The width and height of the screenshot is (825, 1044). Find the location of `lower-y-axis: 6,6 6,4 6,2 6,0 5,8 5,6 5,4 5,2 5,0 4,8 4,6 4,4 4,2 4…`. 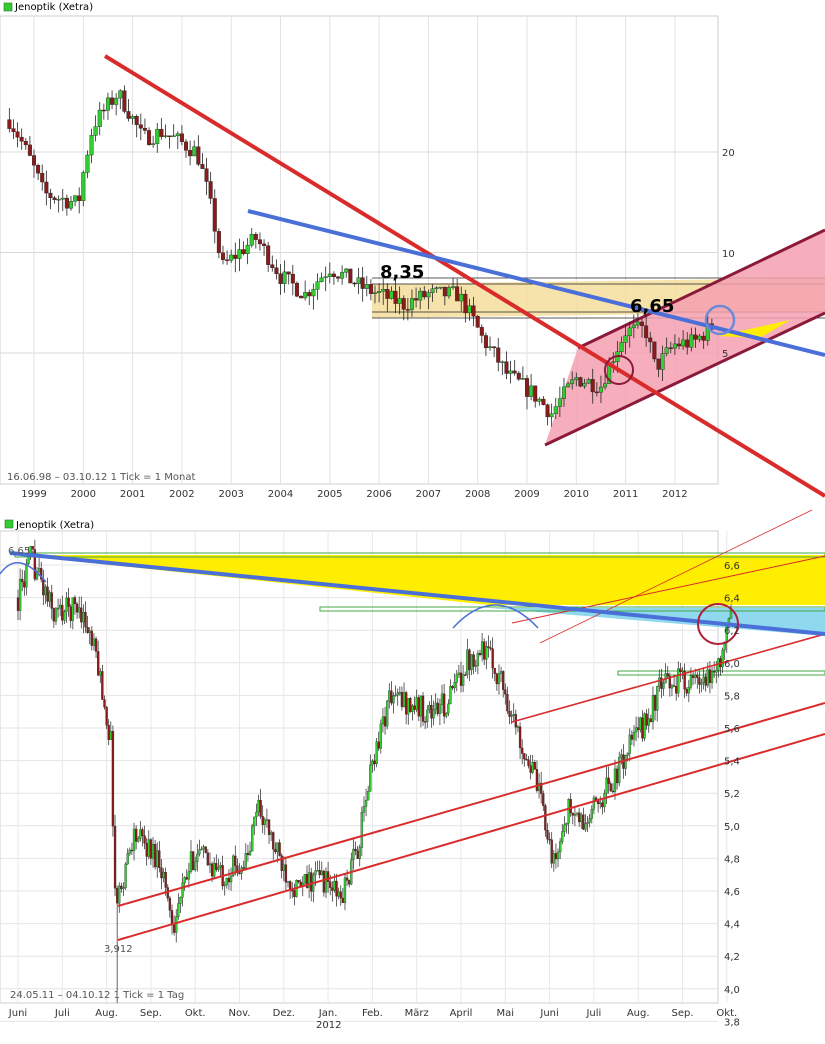

lower-y-axis: 6,6 6,4 6,2 6,0 5,8 5,6 5,4 5,2 5,0 4,8 4,6 4,4 4,2 4… is located at coordinates (732, 794).